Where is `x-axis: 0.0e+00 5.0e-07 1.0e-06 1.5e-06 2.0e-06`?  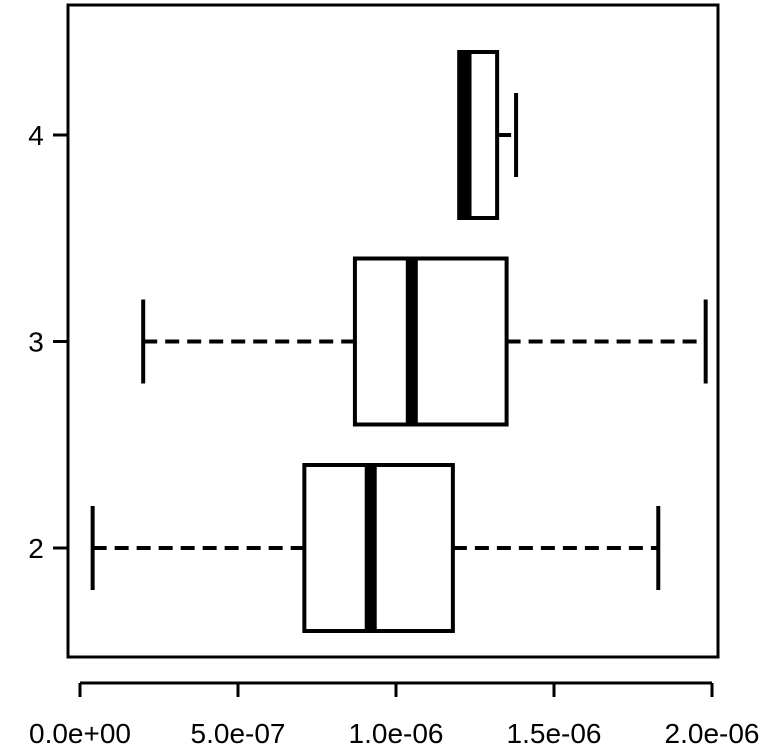 x-axis: 0.0e+00 5.0e-07 1.0e-06 1.5e-06 2.0e-06 is located at coordinates (394, 715).